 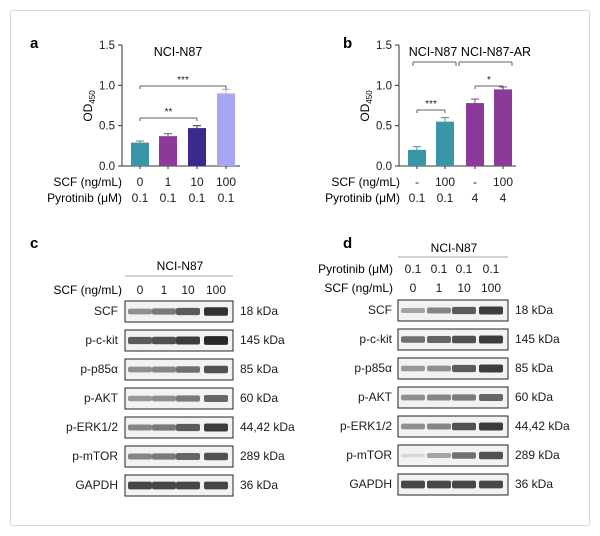 What do you see at coordinates (503, 182) in the screenshot?
I see `chart-b-category-scf: 100` at bounding box center [503, 182].